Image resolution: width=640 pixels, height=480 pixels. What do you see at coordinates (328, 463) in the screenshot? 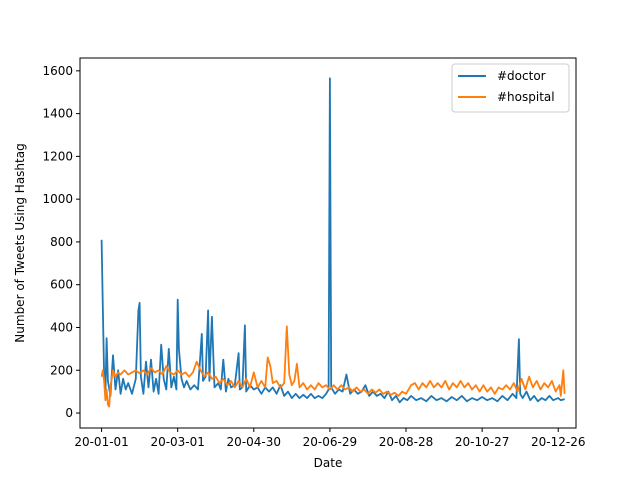
I see `x-axis-label: Date` at bounding box center [328, 463].